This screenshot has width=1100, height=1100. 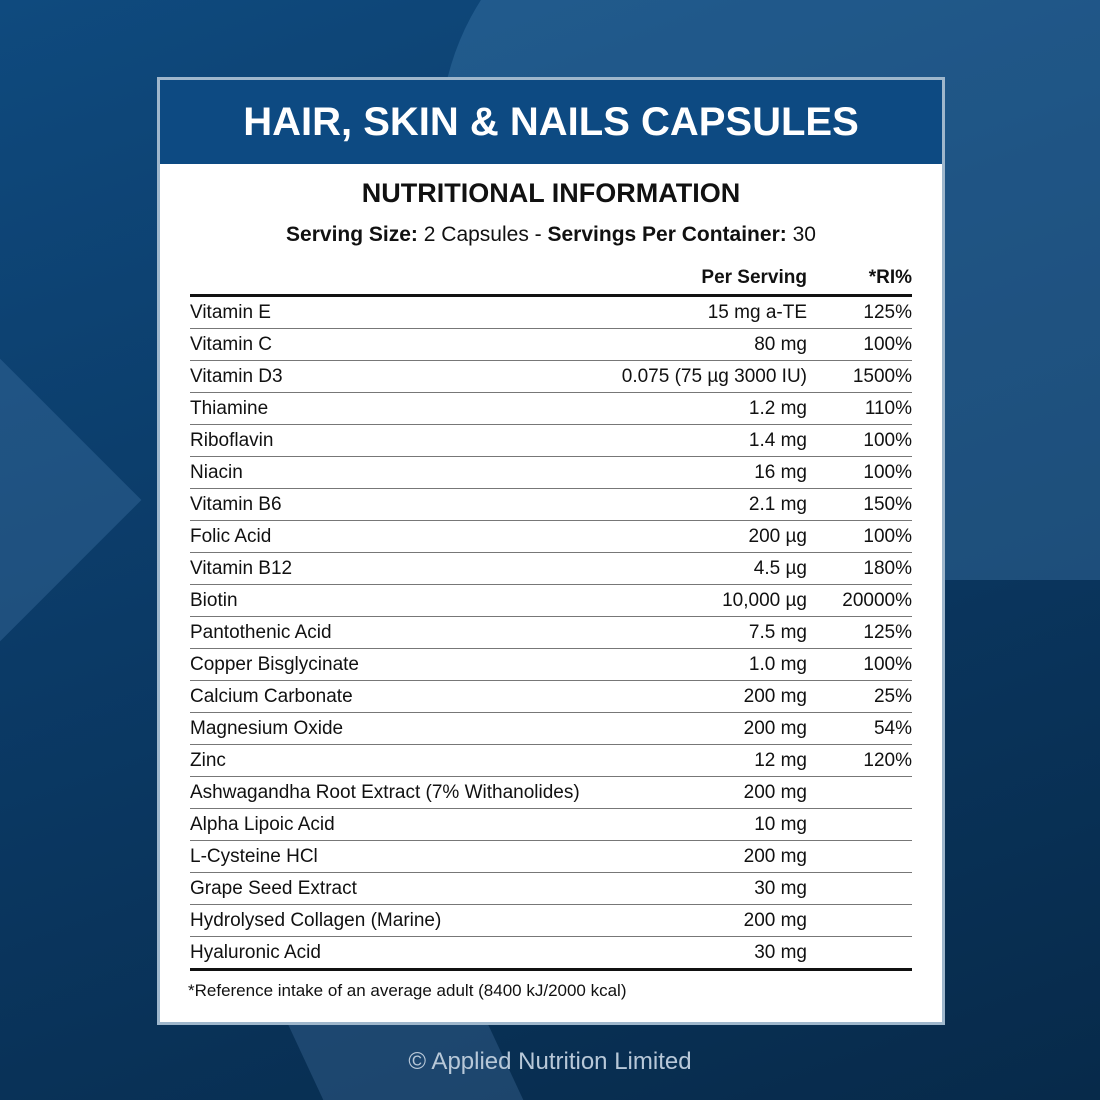 I want to click on per-serving-value: 10 mg, so click(x=707, y=824).